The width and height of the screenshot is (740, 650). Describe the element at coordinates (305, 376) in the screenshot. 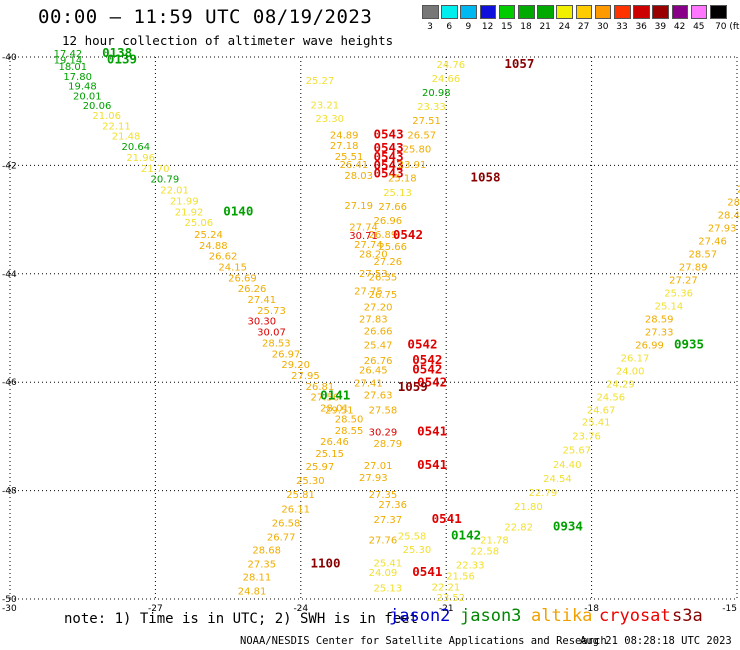

I see `wave-height-point: 27.95` at that location.